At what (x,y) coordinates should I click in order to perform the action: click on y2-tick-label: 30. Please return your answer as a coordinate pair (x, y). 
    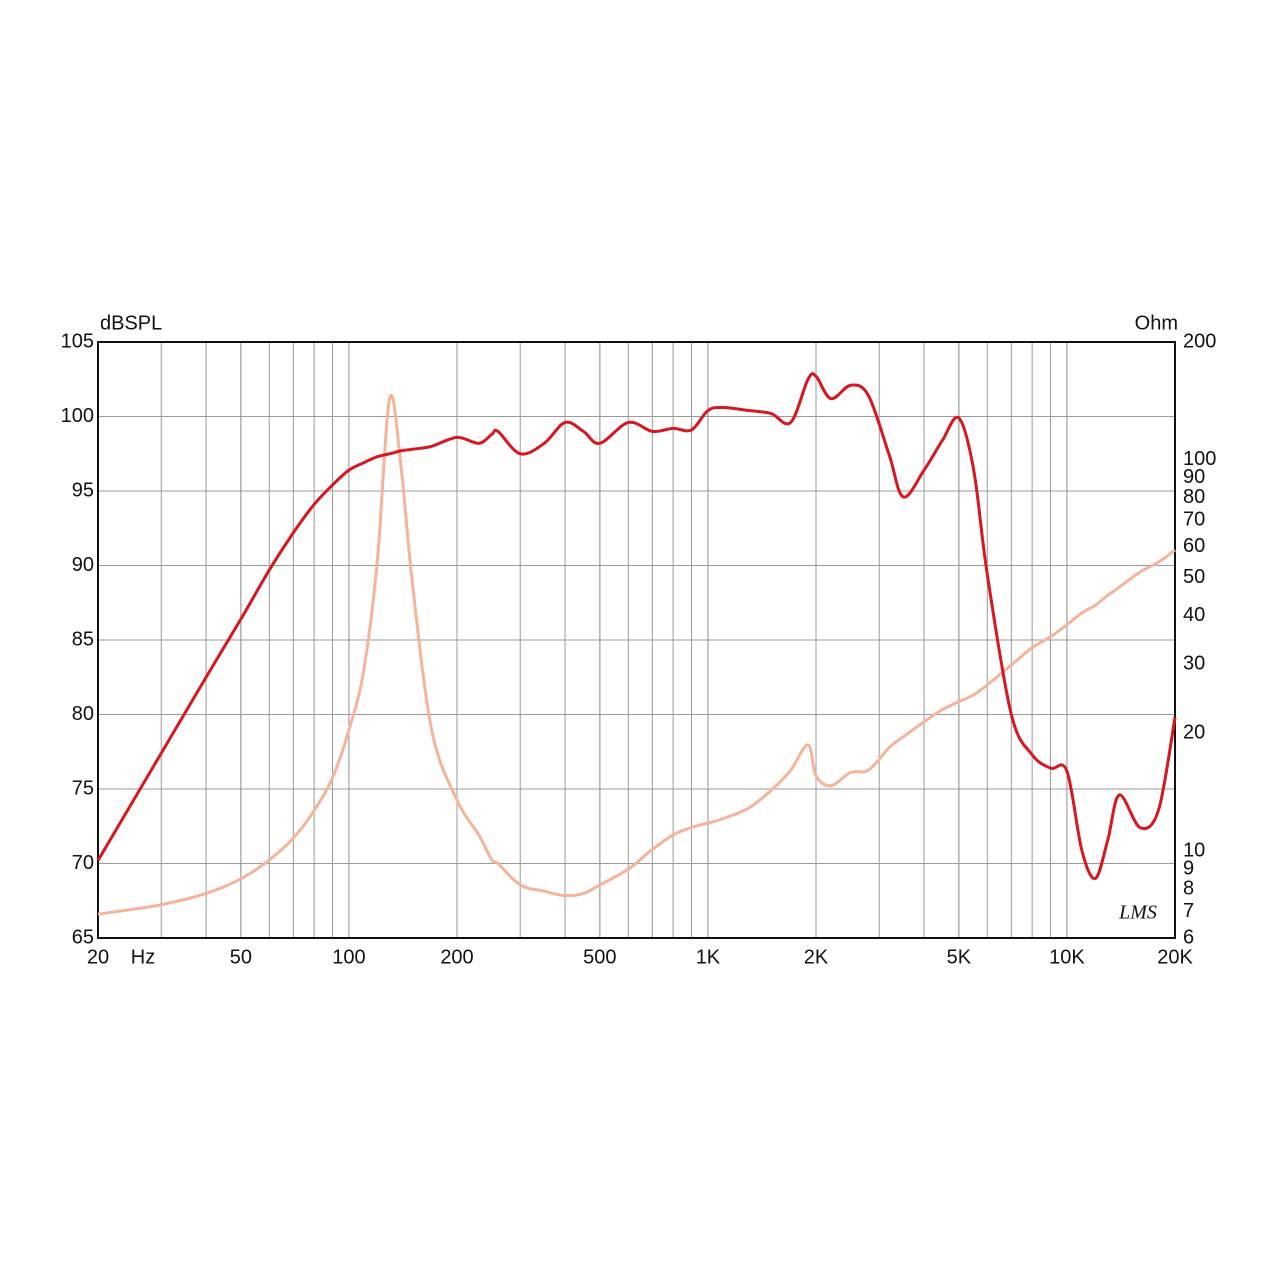
    Looking at the image, I should click on (1194, 664).